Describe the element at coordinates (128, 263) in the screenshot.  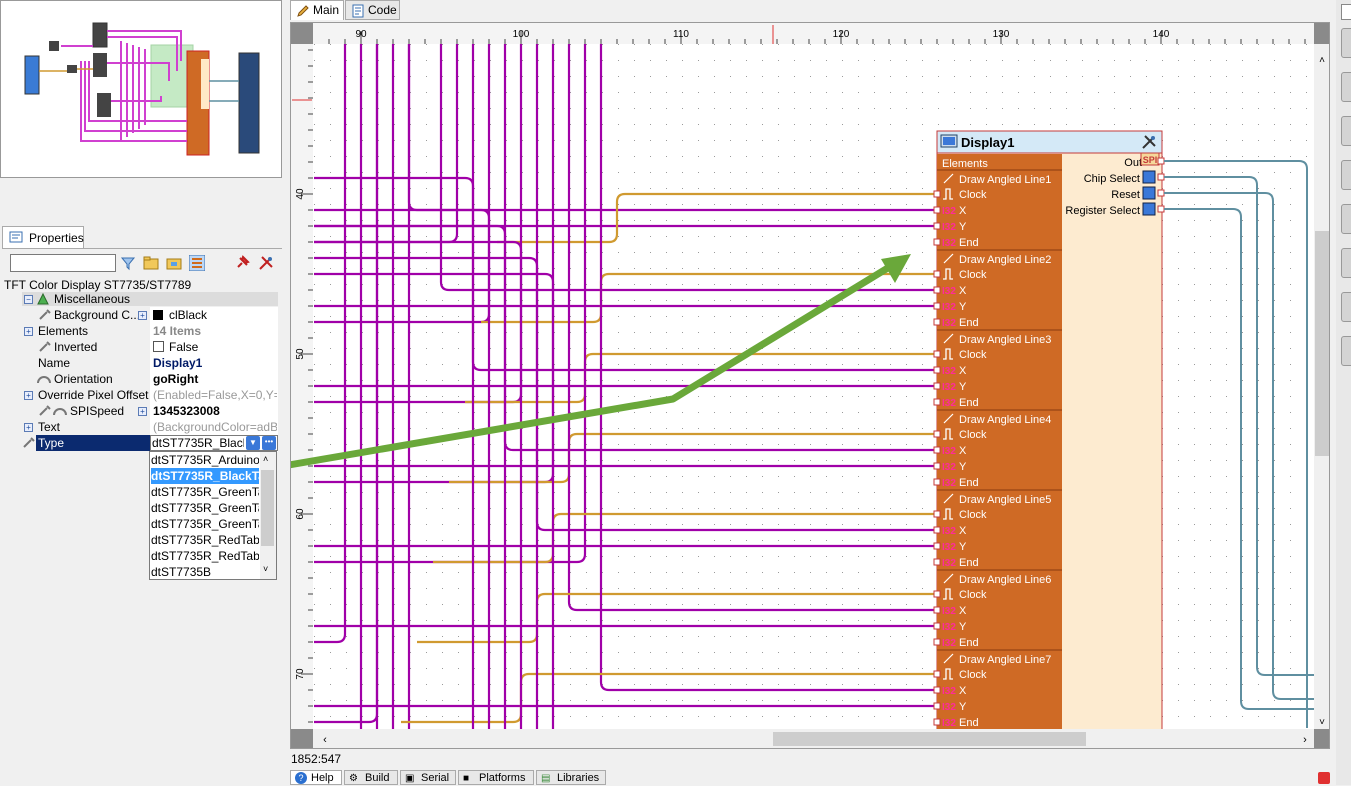
I see `filter-icon` at that location.